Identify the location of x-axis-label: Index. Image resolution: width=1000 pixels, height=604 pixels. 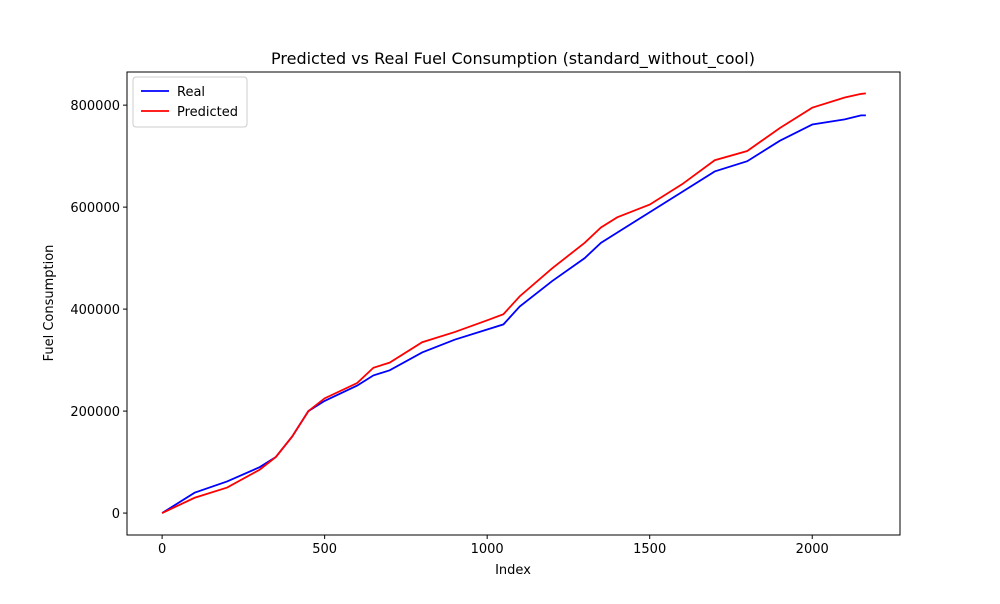
(513, 570).